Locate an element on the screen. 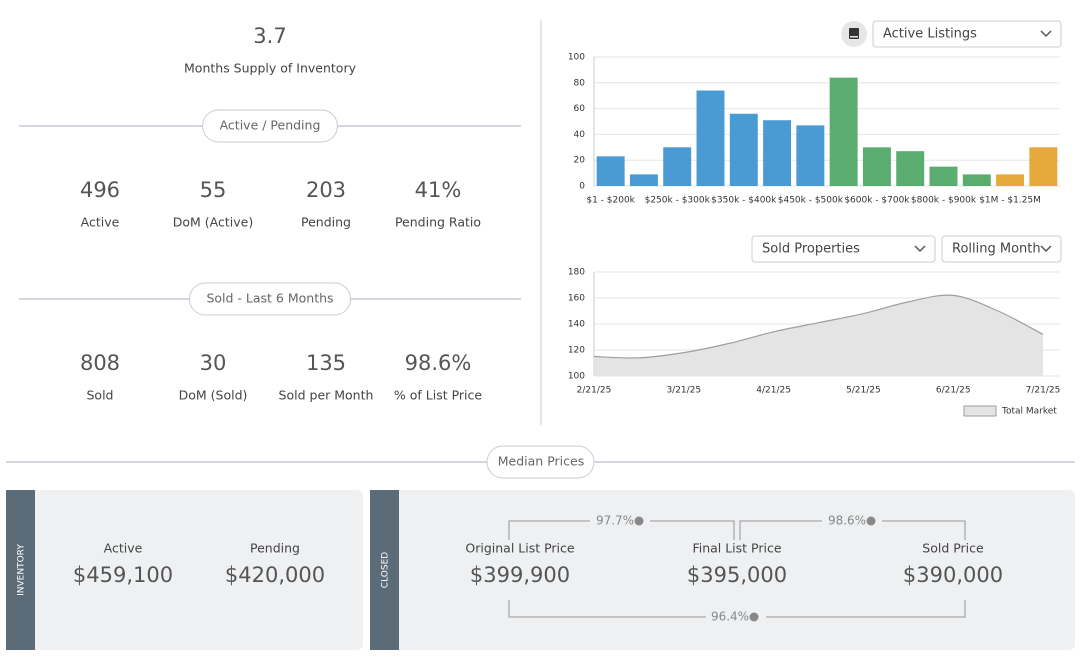 The height and width of the screenshot is (657, 1084). median-title: Median Prices is located at coordinates (541, 461).